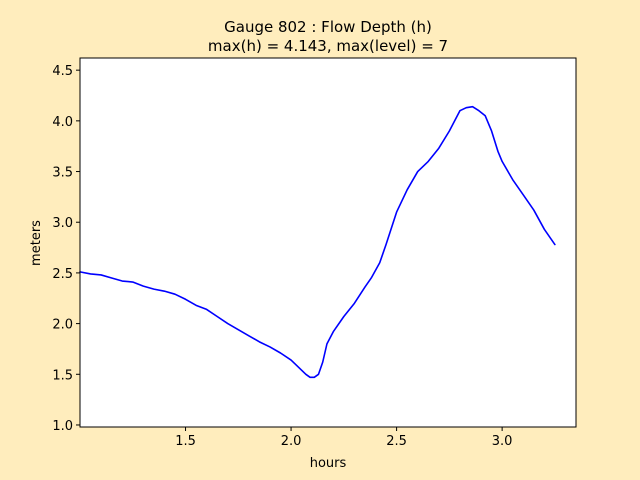 Image resolution: width=640 pixels, height=480 pixels. Describe the element at coordinates (62, 426) in the screenshot. I see `y-tick-label: 1.0` at that location.